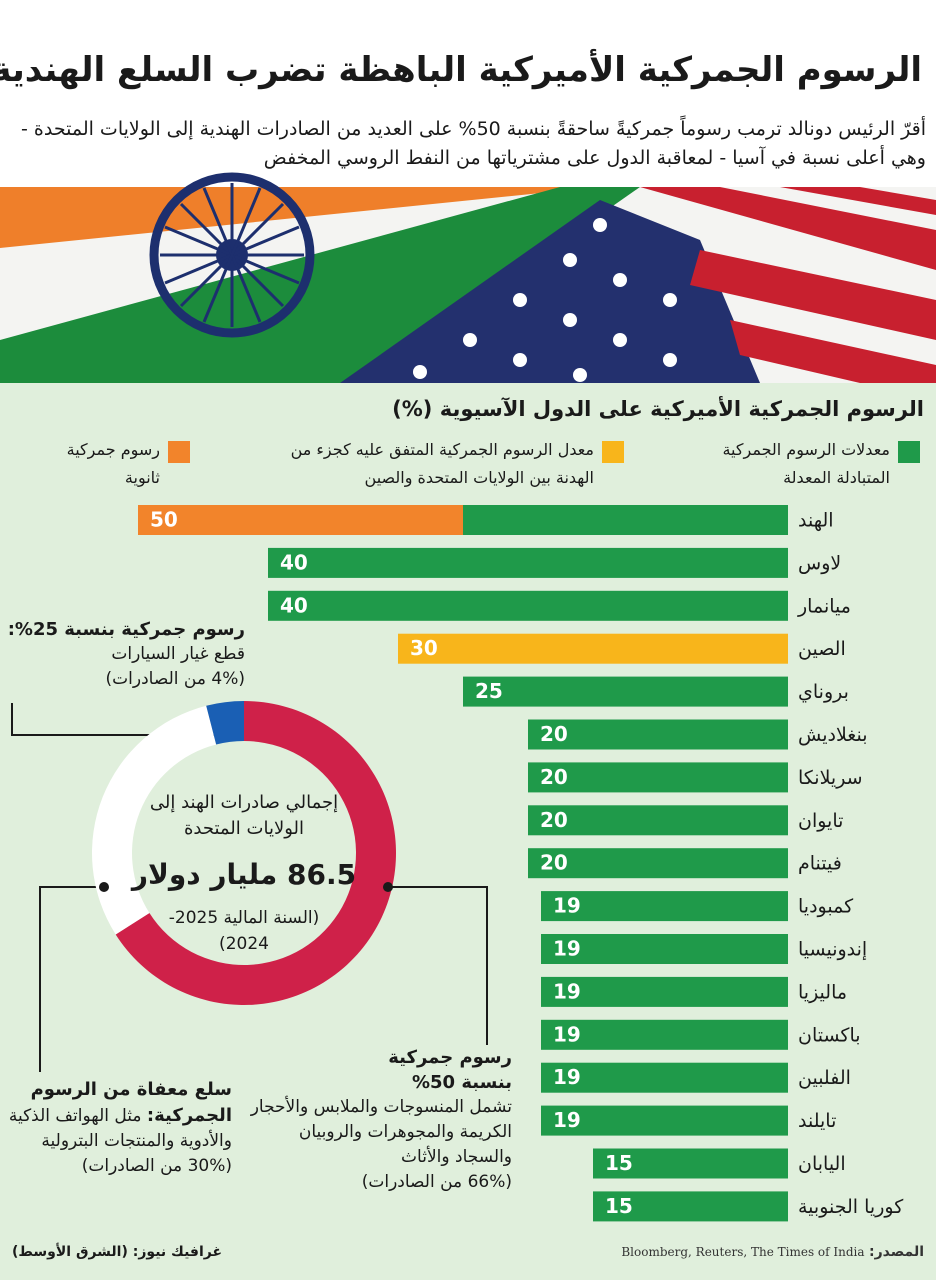 Image resolution: width=936 pixels, height=1280 pixels. What do you see at coordinates (816, 521) in the screenshot?
I see `category-label: الهند` at bounding box center [816, 521].